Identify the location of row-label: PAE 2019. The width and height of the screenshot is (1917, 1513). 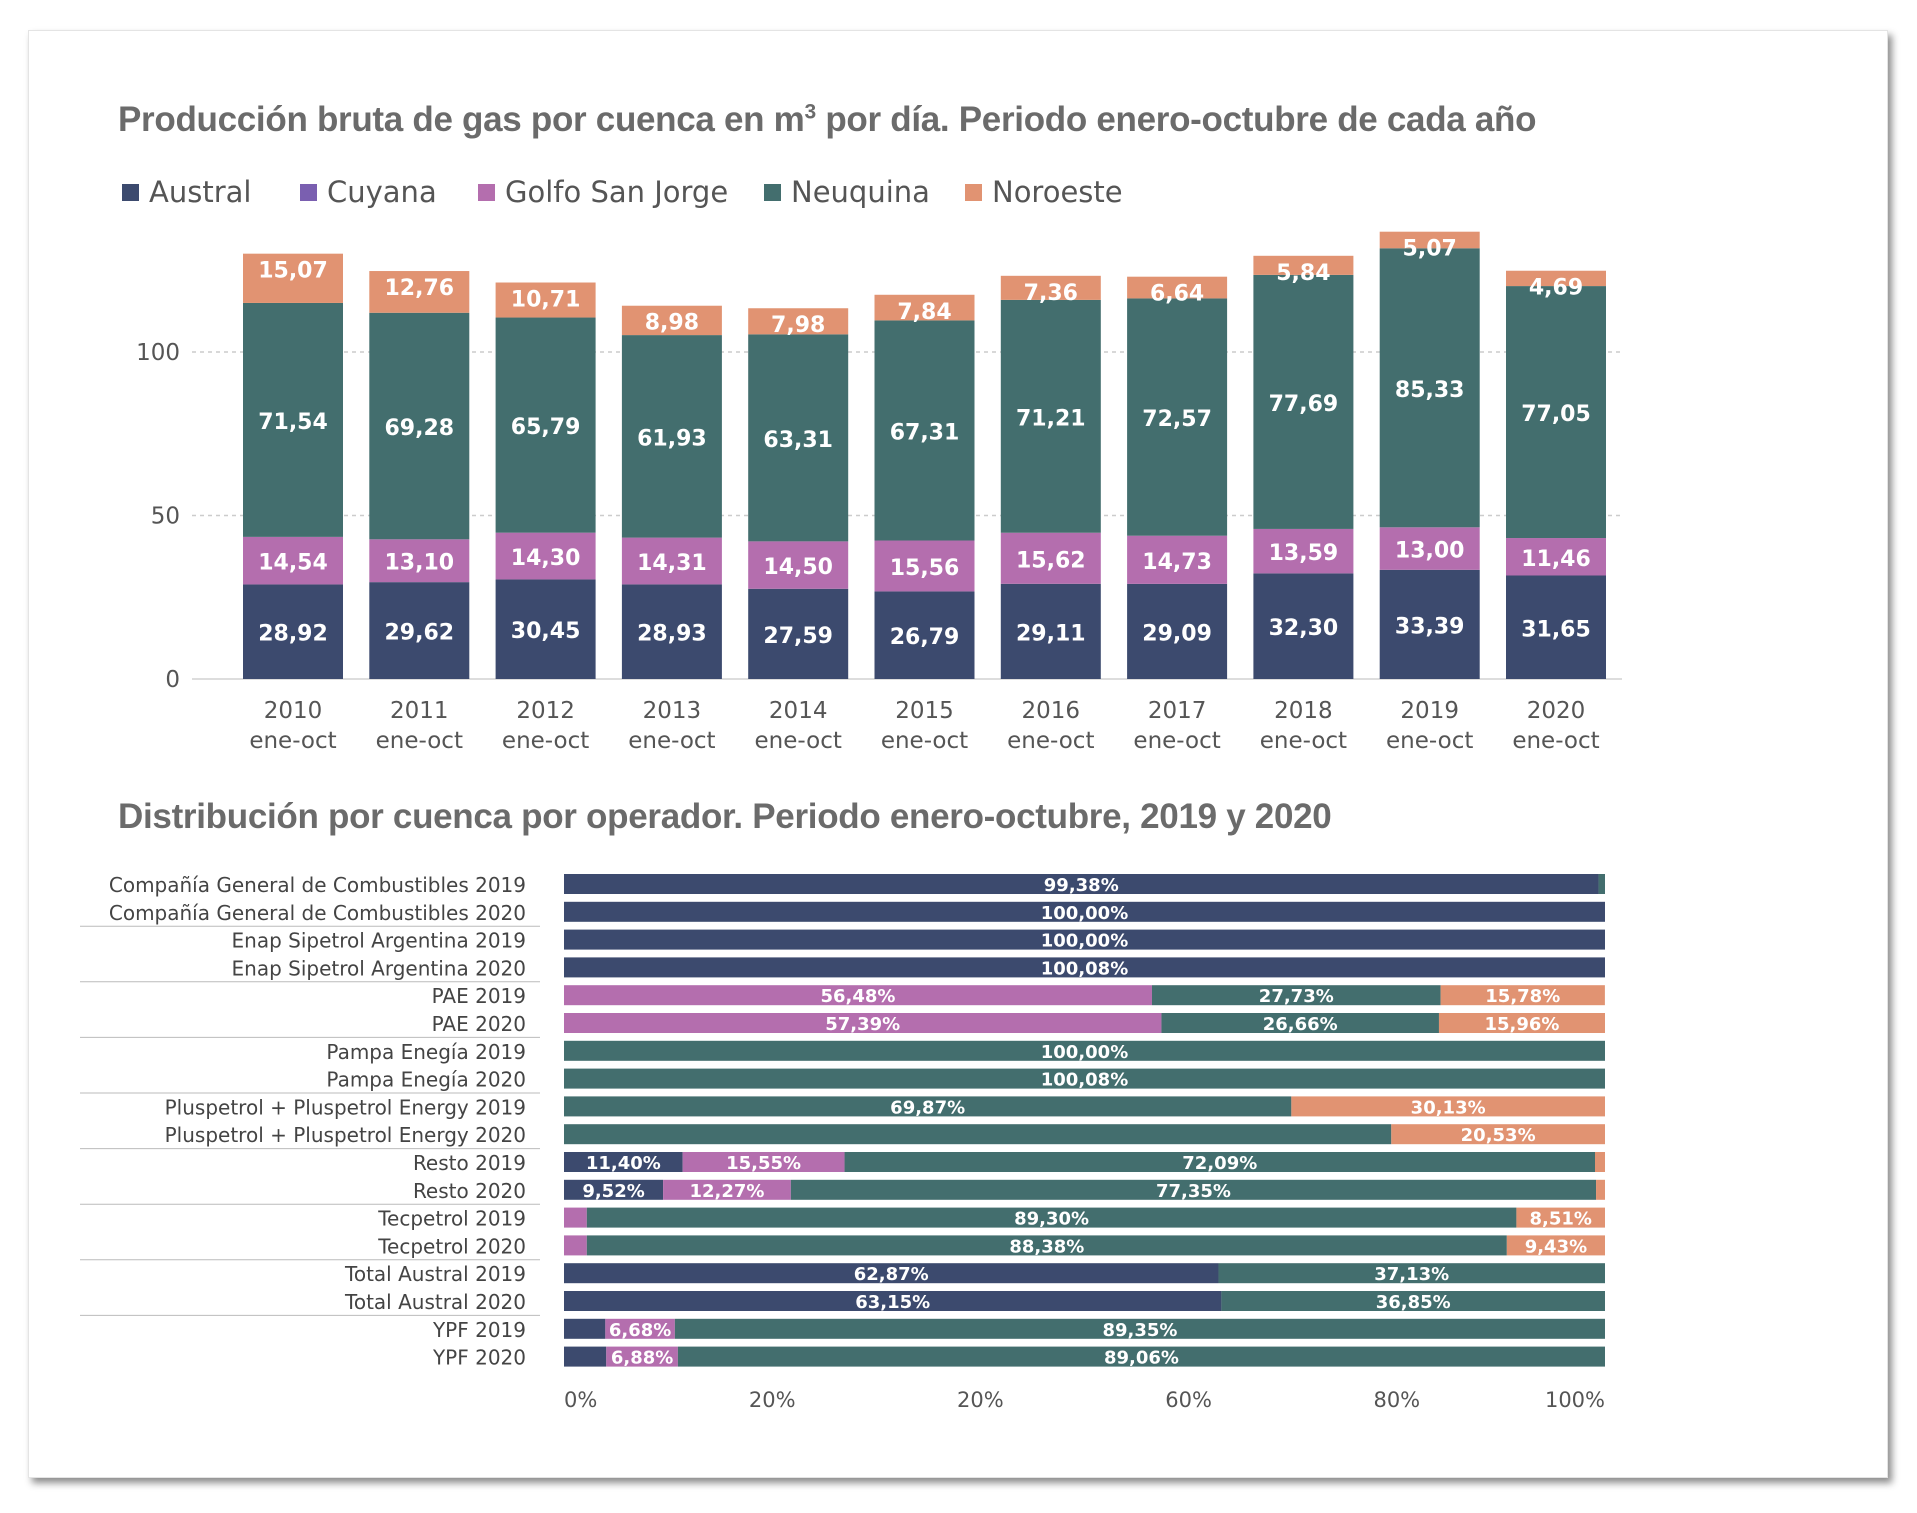
(479, 996).